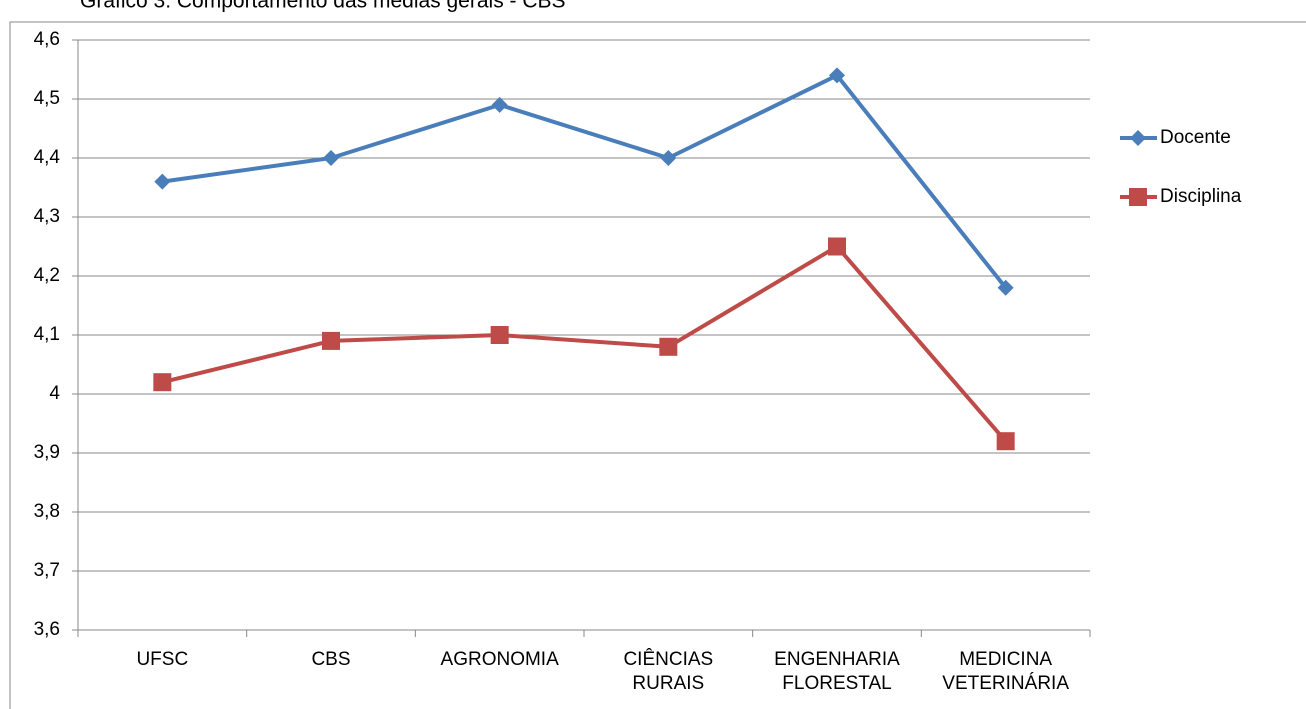 This screenshot has width=1306, height=709. I want to click on y-tick-label: 3,7, so click(47, 570).